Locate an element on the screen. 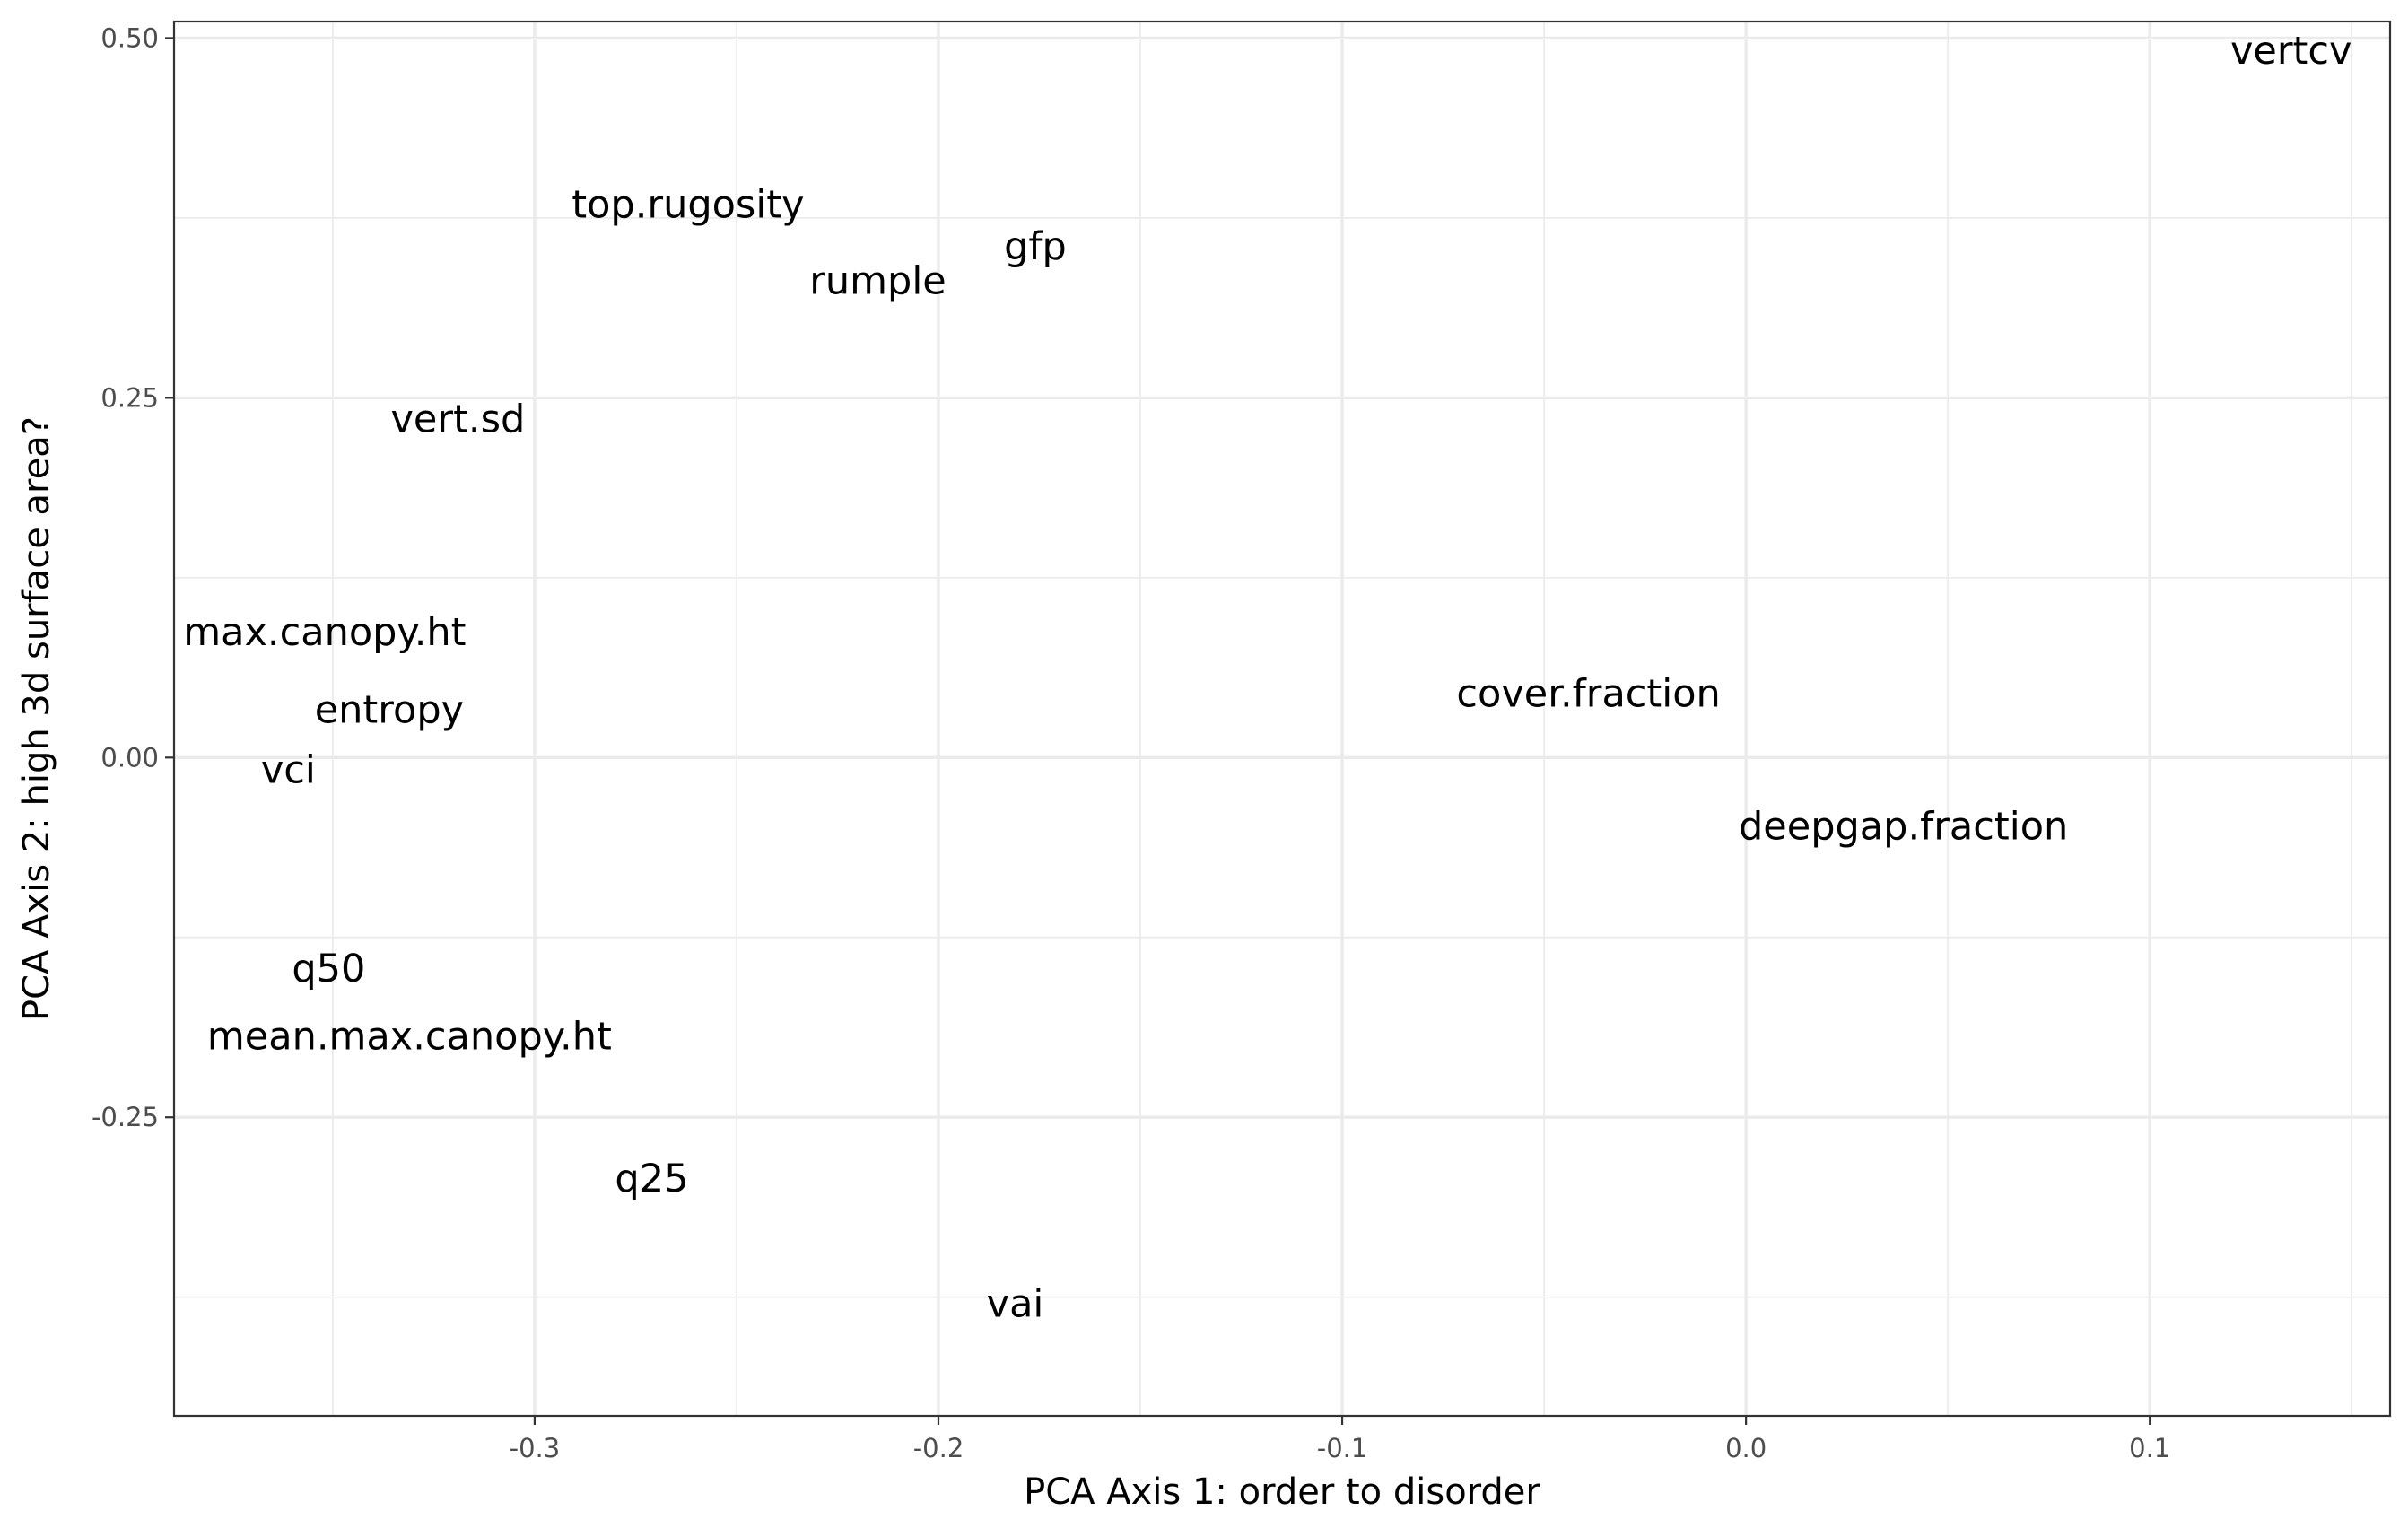 The width and height of the screenshot is (2408, 1537). point-label-rumple: rumple is located at coordinates (878, 280).